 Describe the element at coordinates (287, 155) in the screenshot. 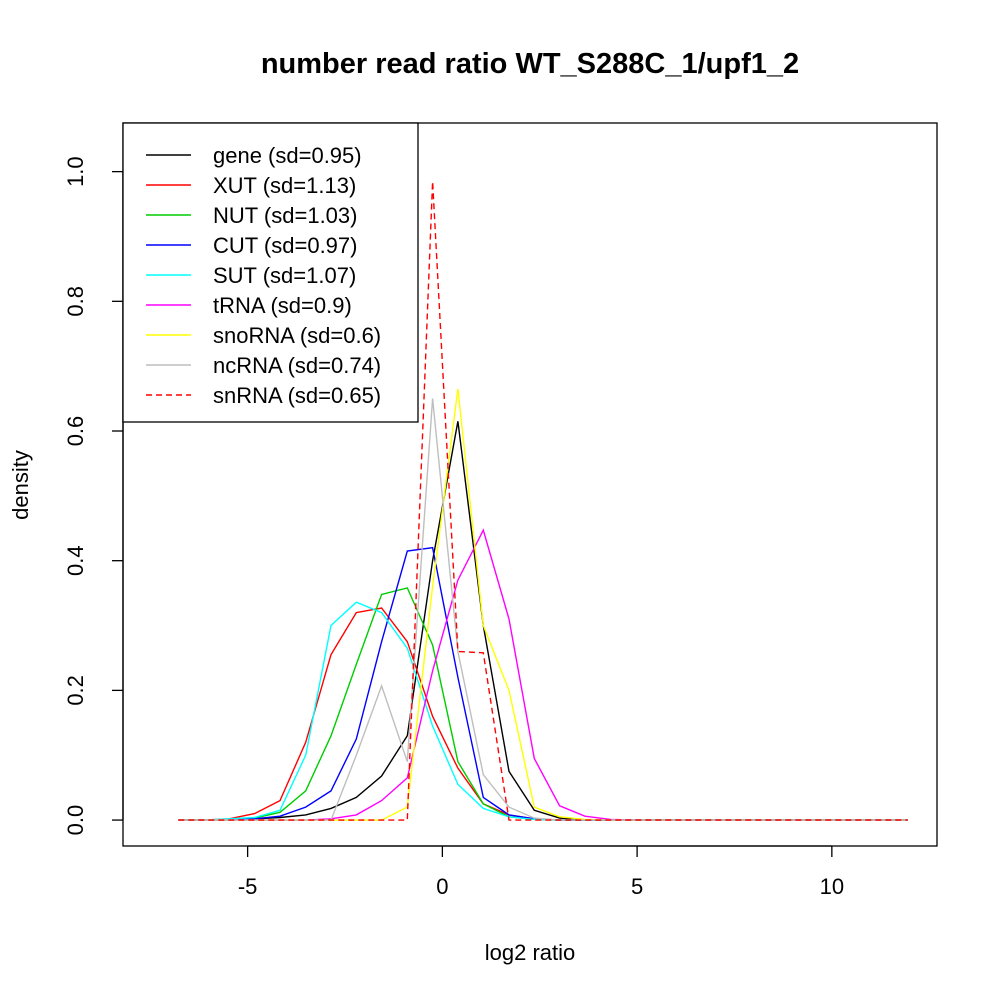

I see `legend-label-gene: gene (sd=0.95)` at that location.